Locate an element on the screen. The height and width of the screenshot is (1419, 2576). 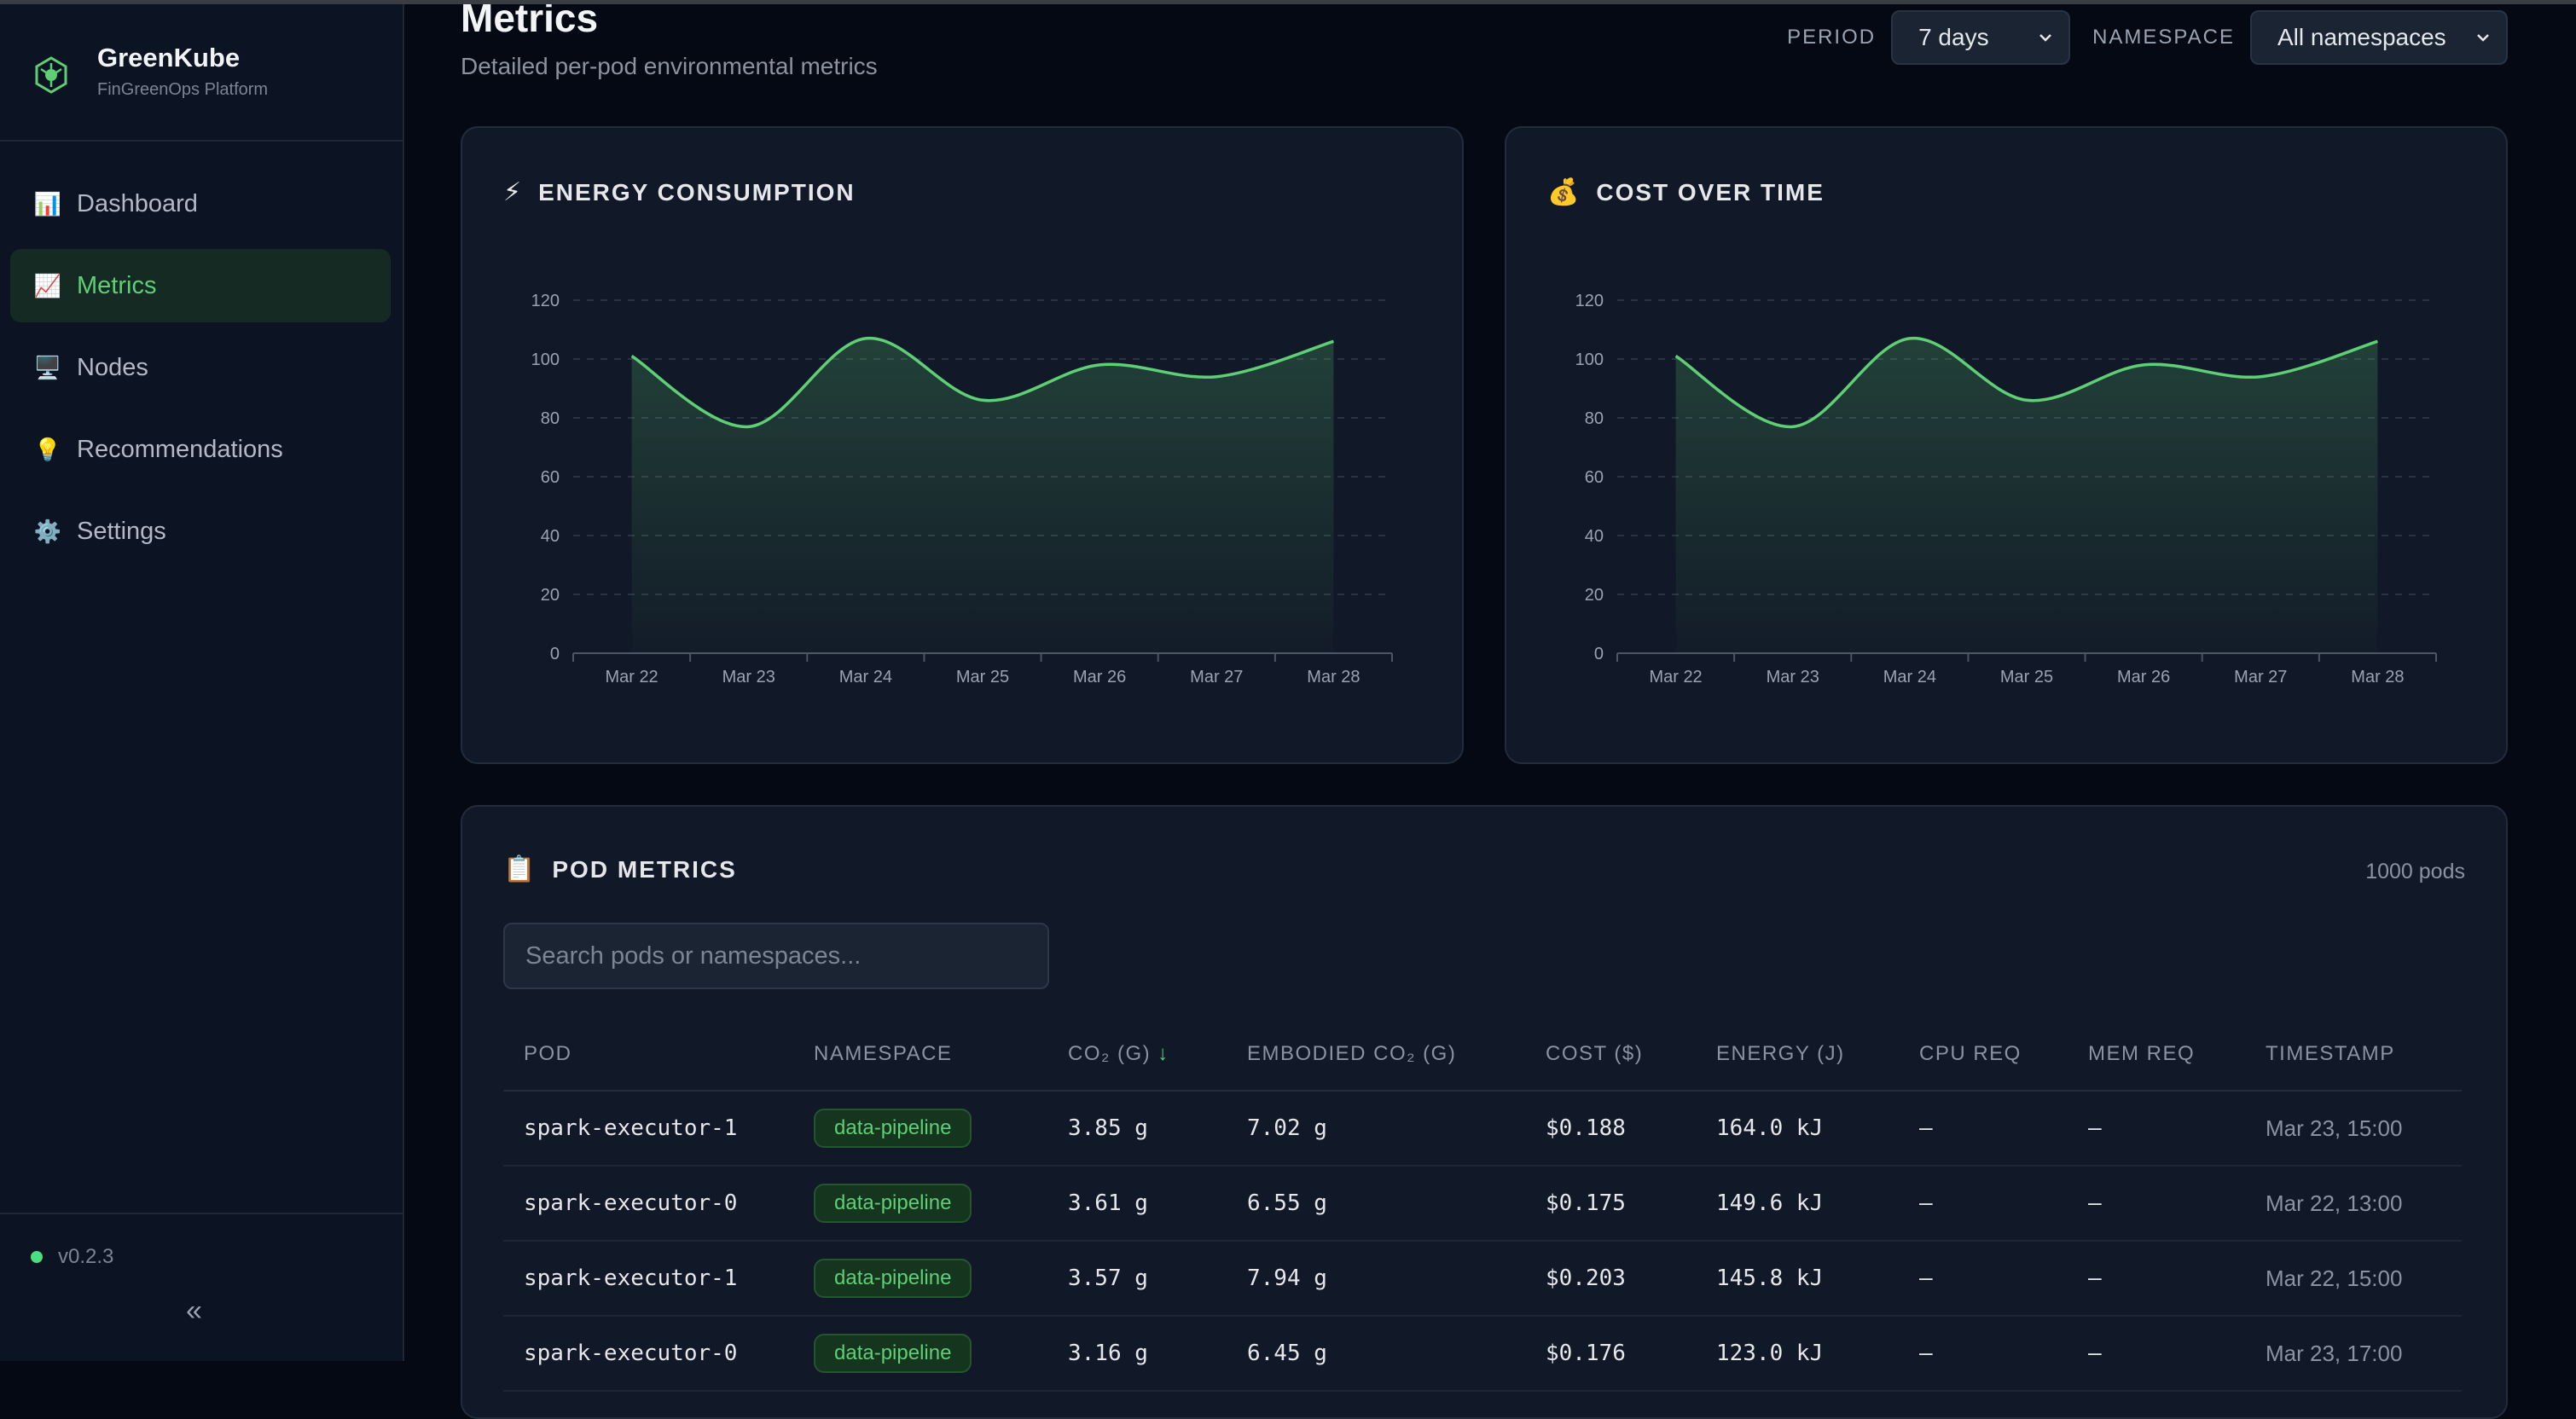
version-label: v0.2.3 is located at coordinates (85, 1257).